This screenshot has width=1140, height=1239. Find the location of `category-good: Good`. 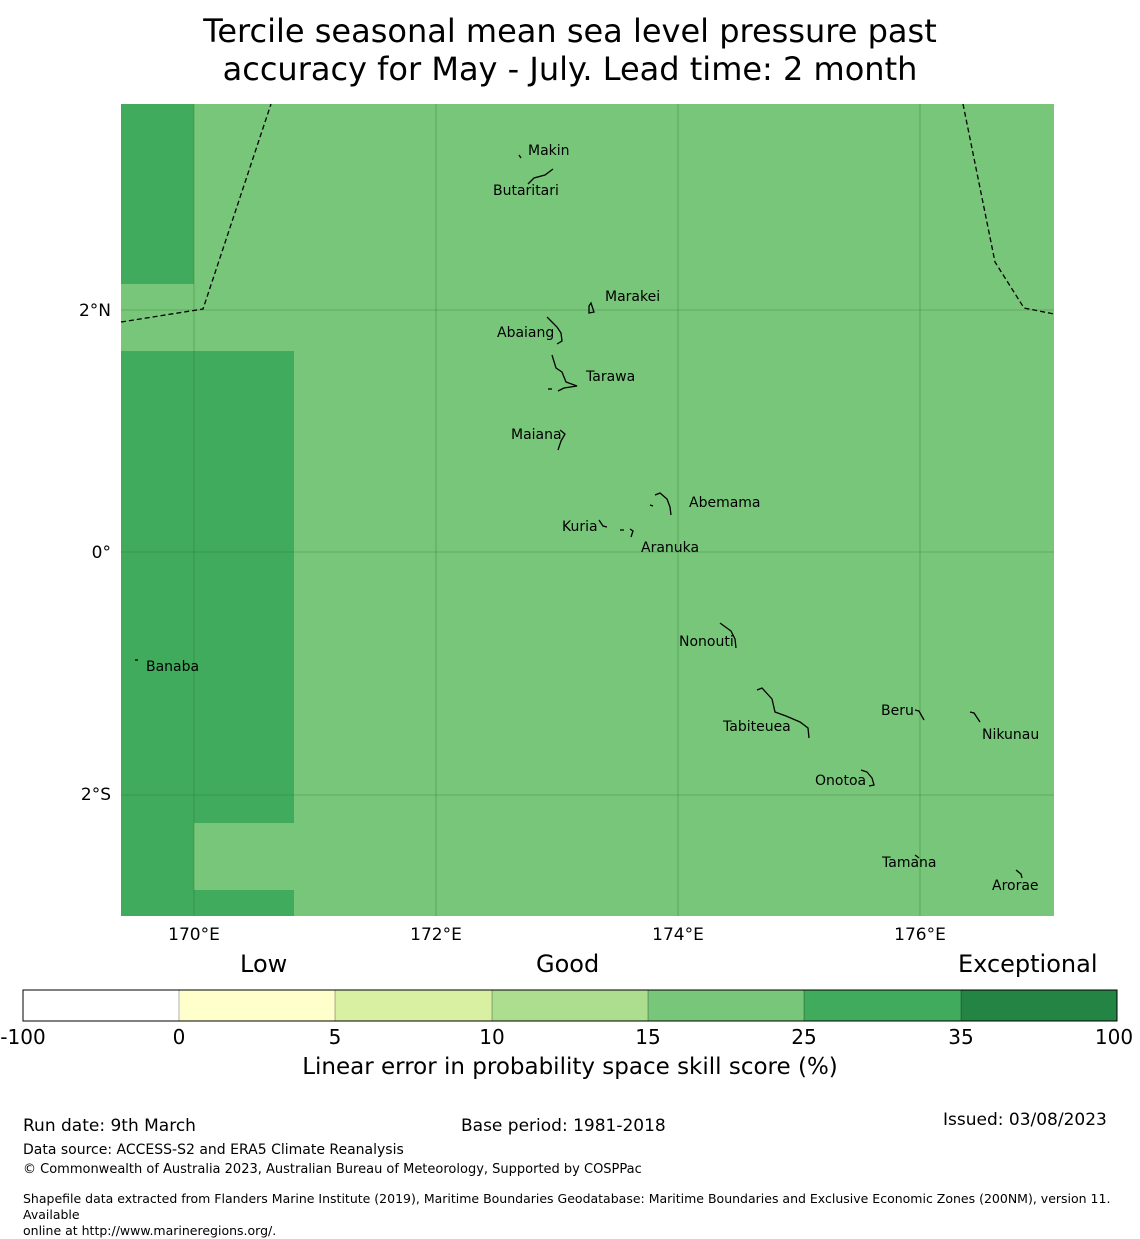

category-good: Good is located at coordinates (568, 964).